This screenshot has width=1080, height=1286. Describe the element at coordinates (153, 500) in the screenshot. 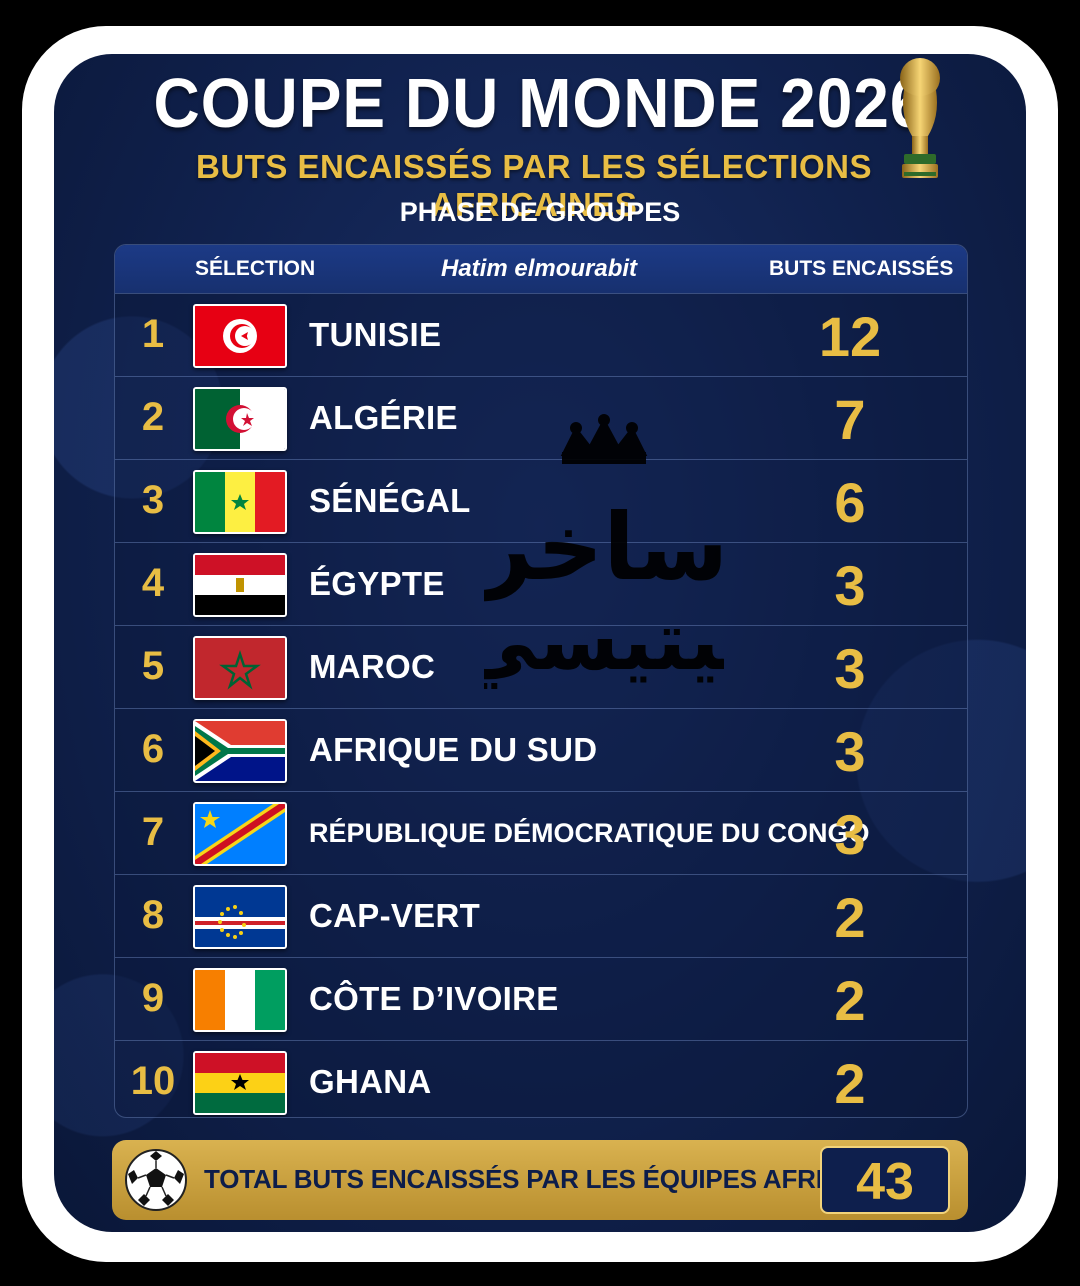

I see `rank-number: 3` at that location.